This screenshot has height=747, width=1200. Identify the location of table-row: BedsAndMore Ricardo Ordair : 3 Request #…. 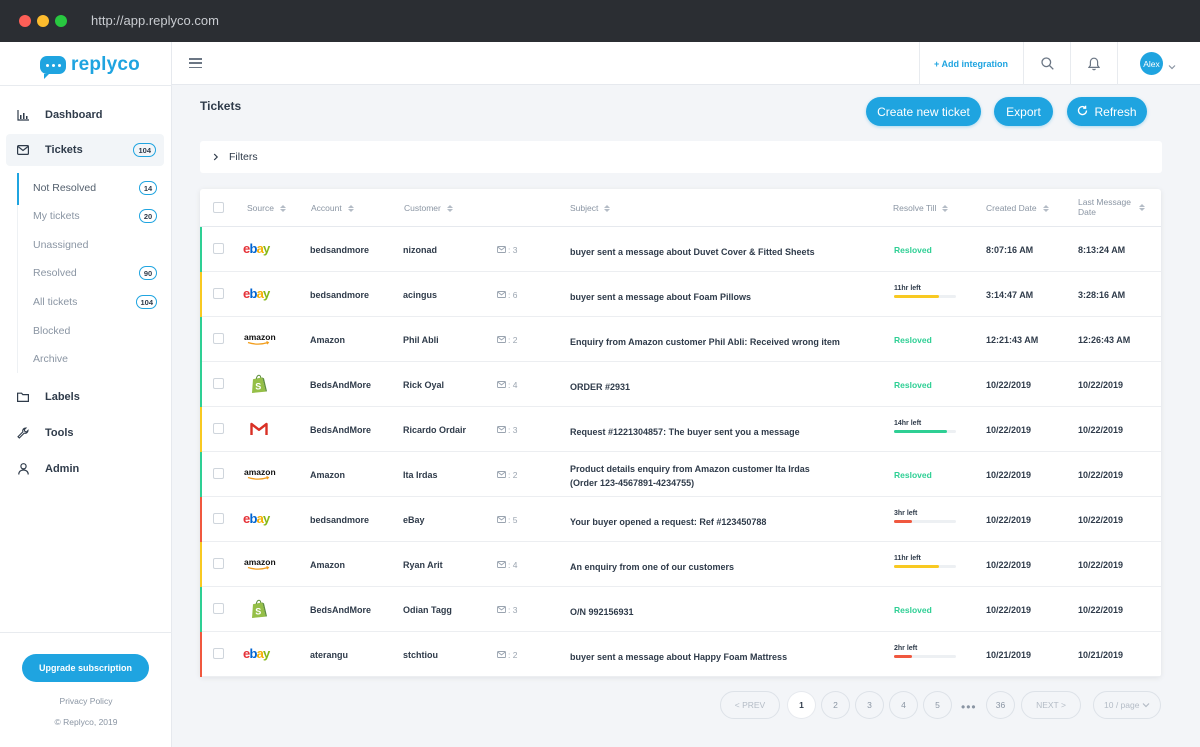
(680, 429).